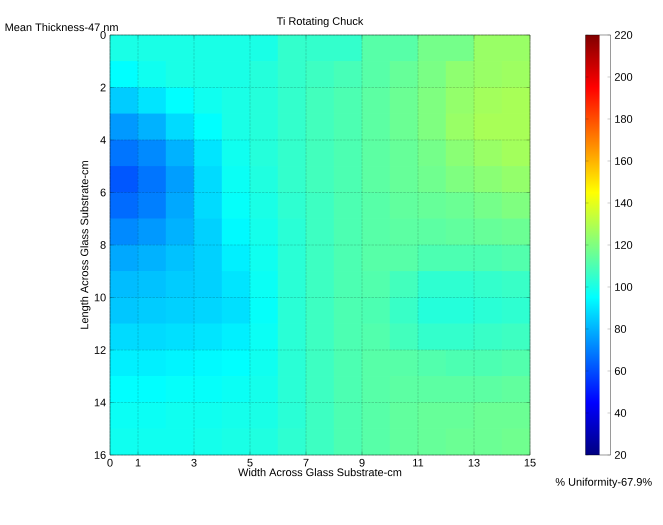 Image resolution: width=663 pixels, height=525 pixels. What do you see at coordinates (103, 88) in the screenshot?
I see `y-tick-label: 2` at bounding box center [103, 88].